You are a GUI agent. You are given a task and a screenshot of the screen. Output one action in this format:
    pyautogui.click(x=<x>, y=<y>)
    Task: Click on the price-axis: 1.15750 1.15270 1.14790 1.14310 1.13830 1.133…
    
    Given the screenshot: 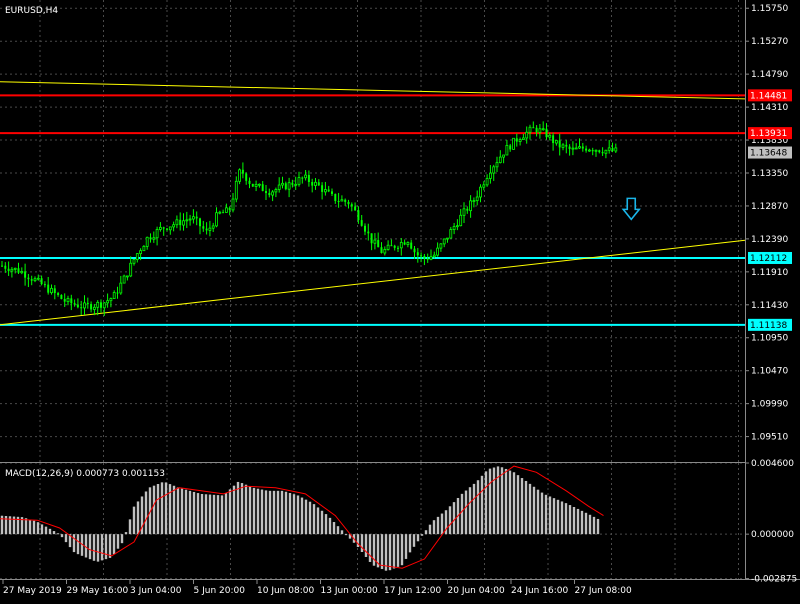 What is the action you would take?
    pyautogui.click(x=766, y=223)
    